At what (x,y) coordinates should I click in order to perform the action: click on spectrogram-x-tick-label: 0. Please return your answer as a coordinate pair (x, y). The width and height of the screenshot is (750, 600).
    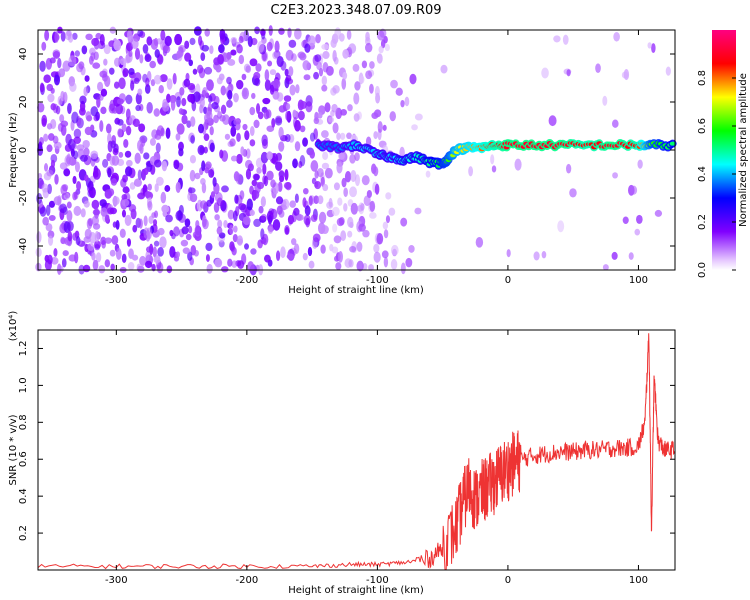
    Looking at the image, I should click on (508, 280).